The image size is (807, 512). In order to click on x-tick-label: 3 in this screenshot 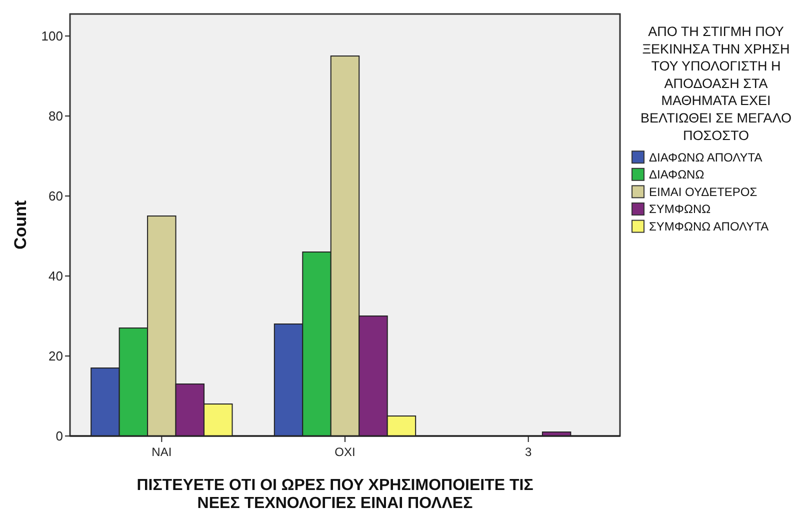, I will do `click(528, 452)`.